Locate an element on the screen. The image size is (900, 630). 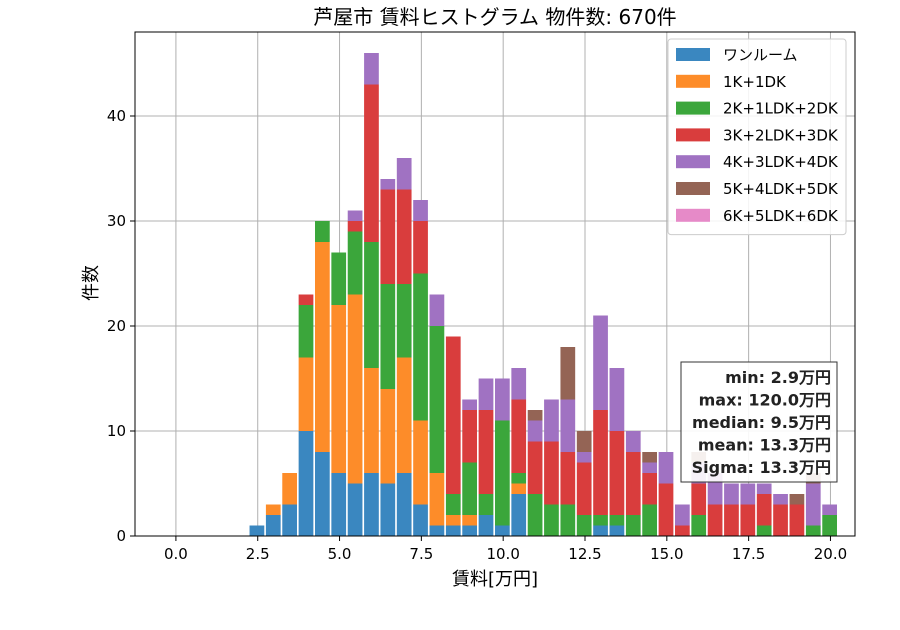
legend-label: 2K+1LDK+2DK is located at coordinates (781, 109).